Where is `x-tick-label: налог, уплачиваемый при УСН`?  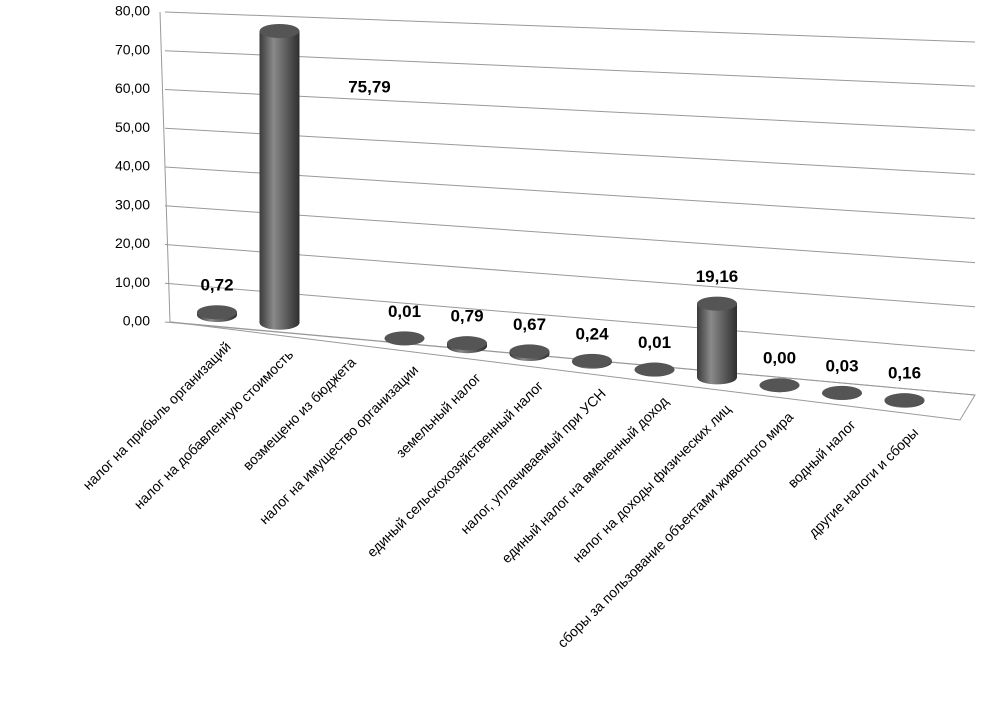
x-tick-label: налог, уплачиваемый при УСН is located at coordinates (533, 461).